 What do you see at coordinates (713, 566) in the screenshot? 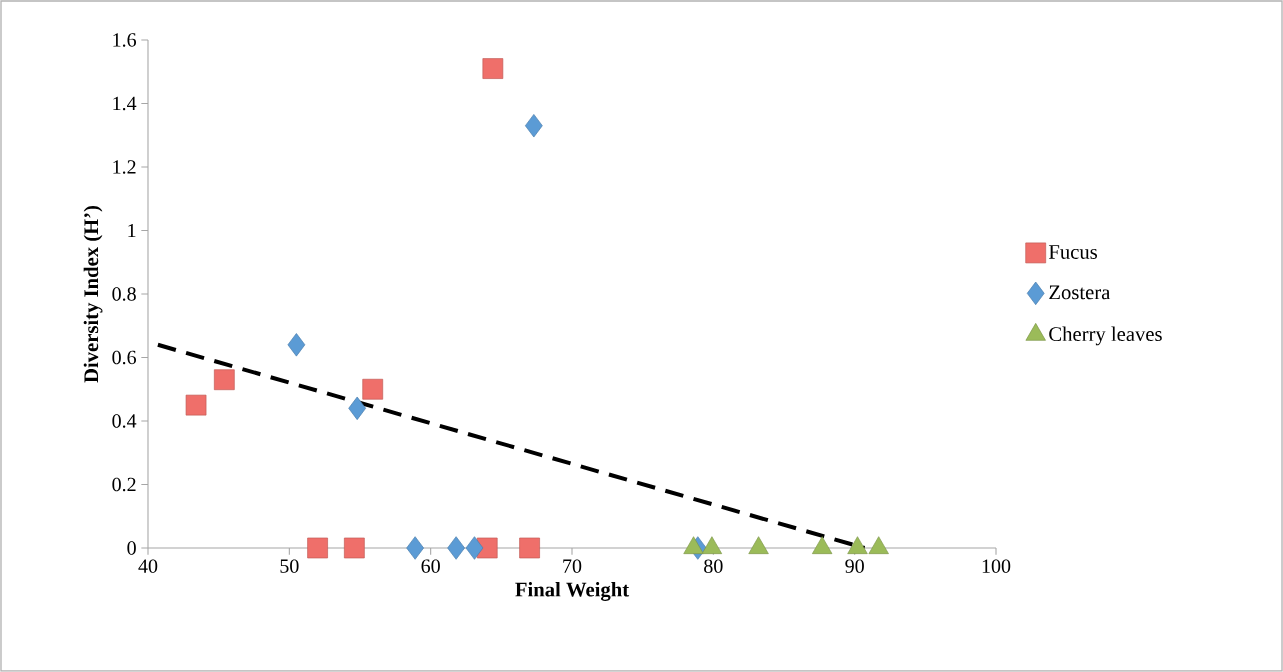
I see `x-tick-label: 80` at bounding box center [713, 566].